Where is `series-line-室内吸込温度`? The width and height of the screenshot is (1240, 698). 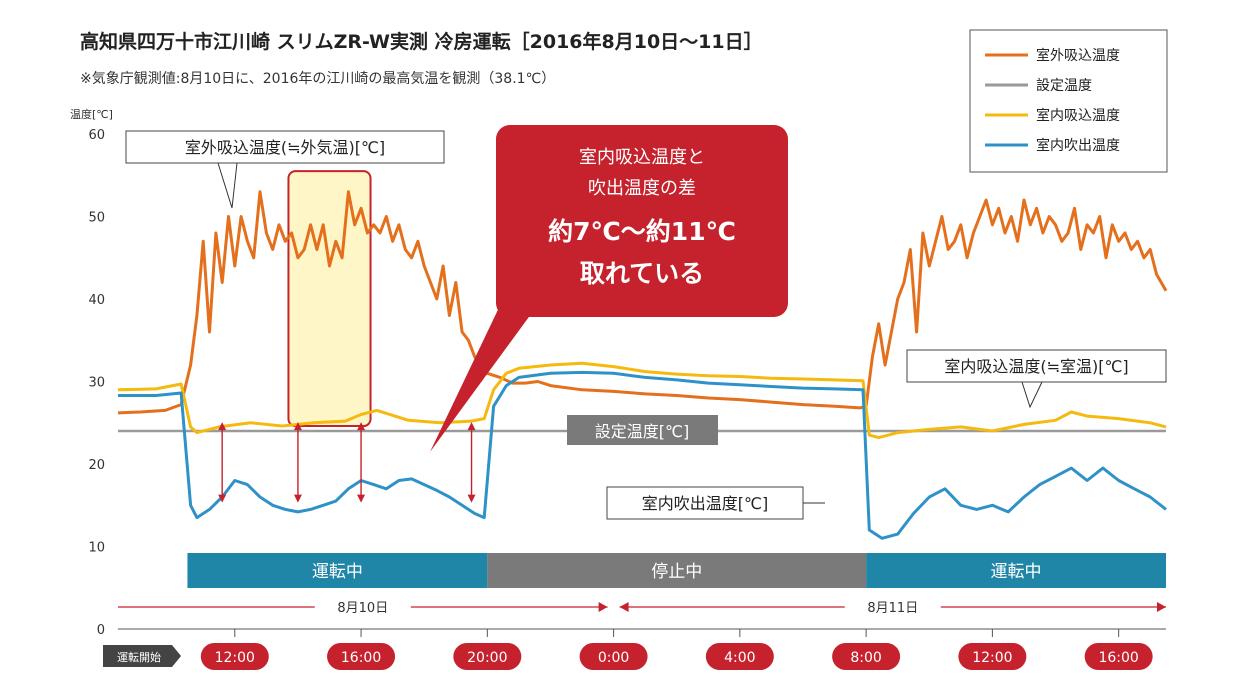 series-line-室内吸込温度 is located at coordinates (642, 400).